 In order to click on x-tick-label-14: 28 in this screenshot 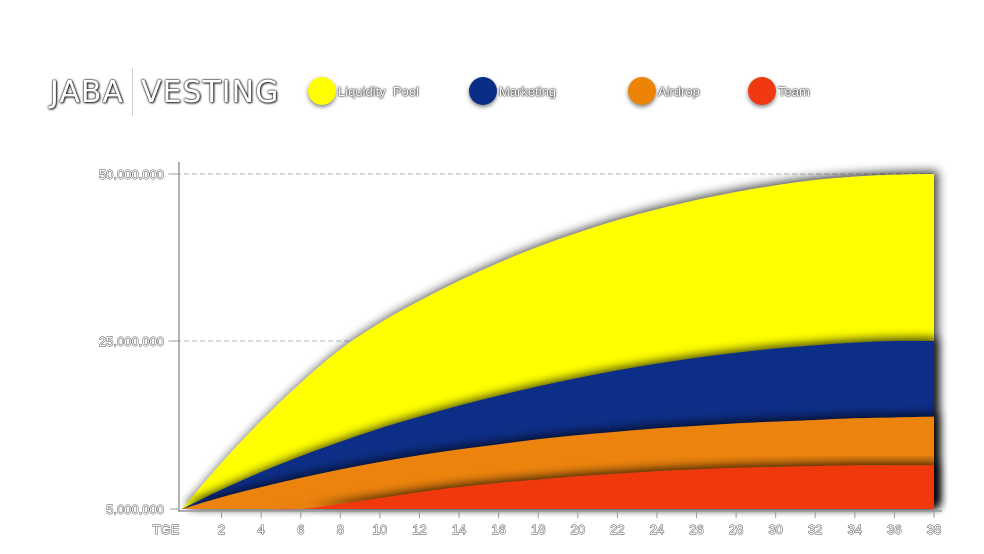, I will do `click(736, 529)`.